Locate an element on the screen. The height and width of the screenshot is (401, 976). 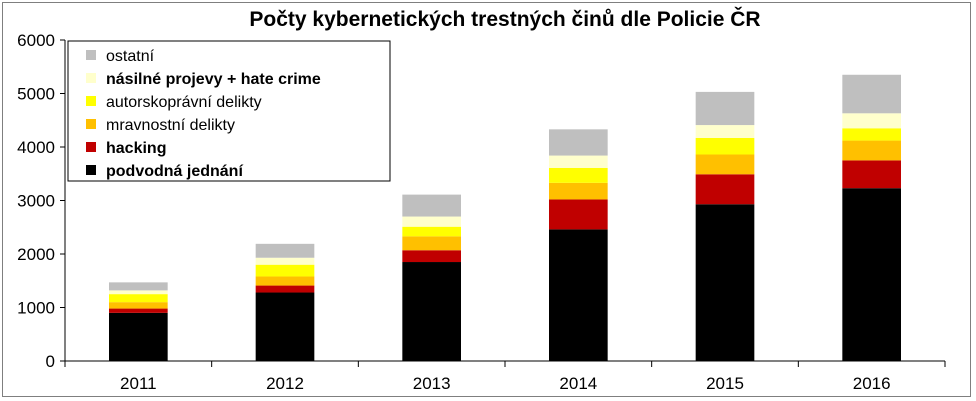
x-tick-label: 2012 is located at coordinates (285, 383).